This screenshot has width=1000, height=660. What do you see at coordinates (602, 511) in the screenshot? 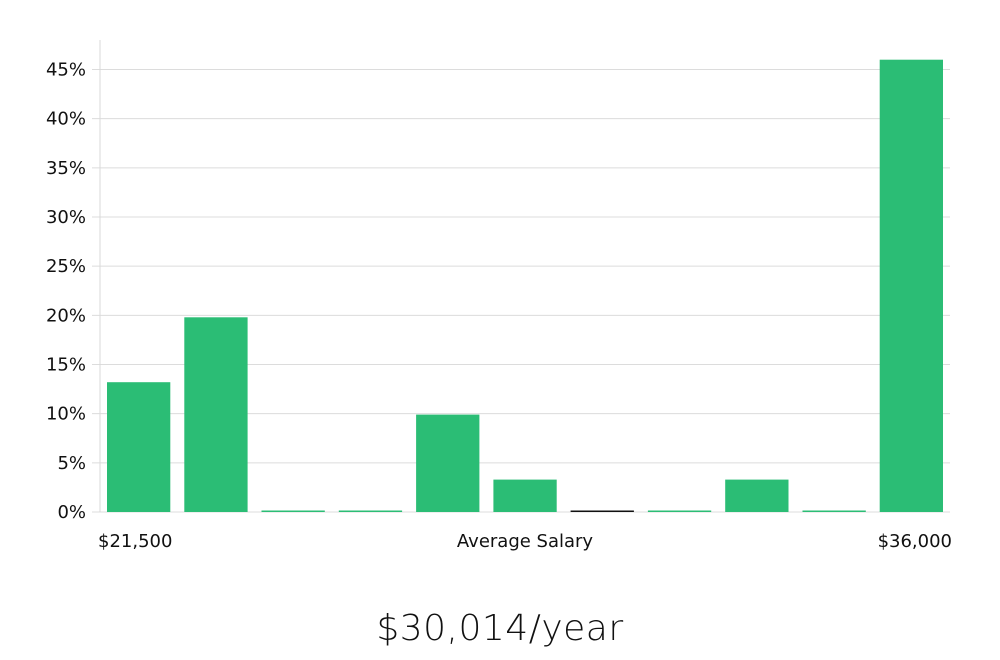
I see `bar-average-marker` at bounding box center [602, 511].